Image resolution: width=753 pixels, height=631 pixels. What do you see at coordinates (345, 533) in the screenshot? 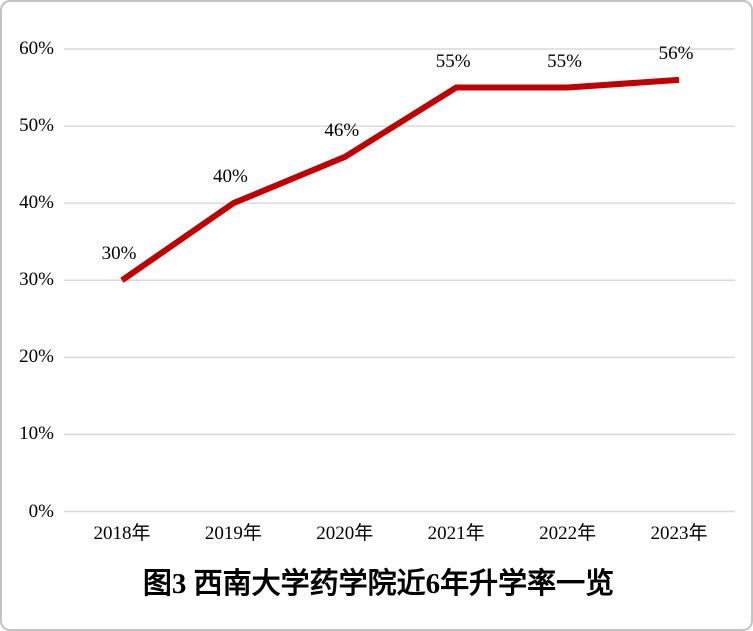
I see `x-tick-label: 2020年` at bounding box center [345, 533].